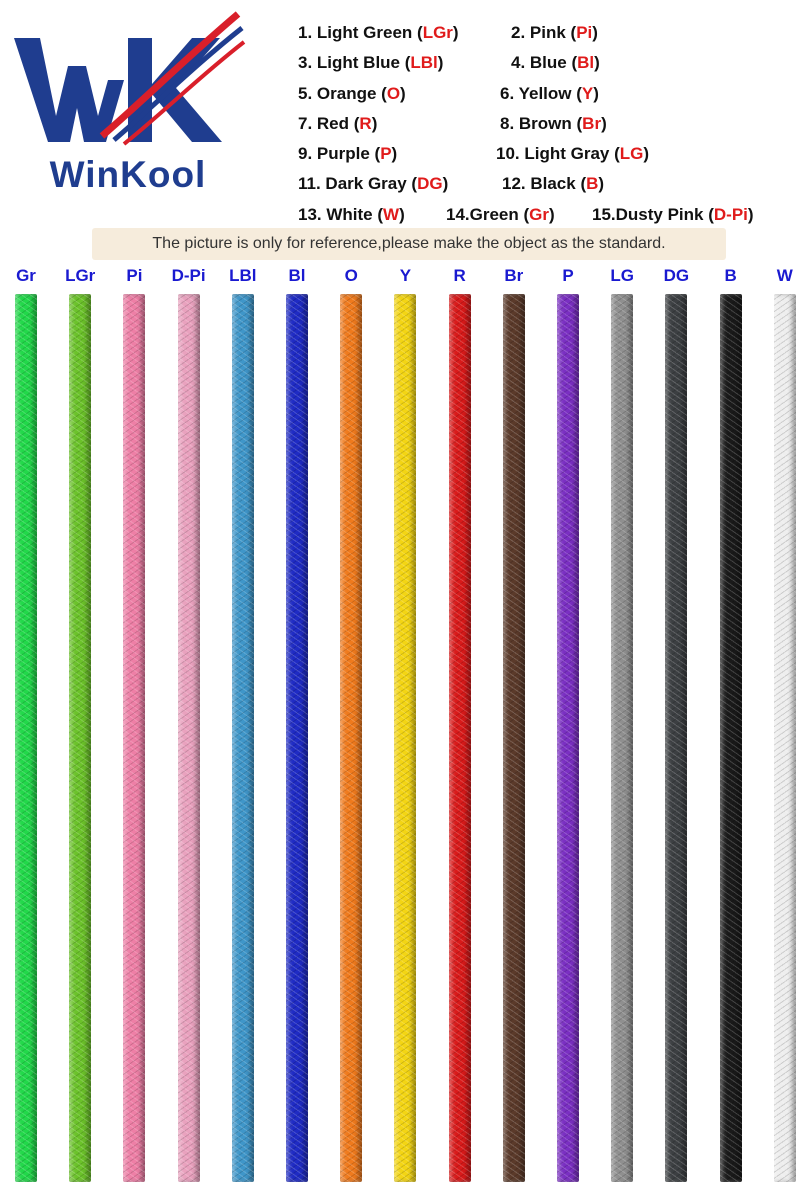 The height and width of the screenshot is (1200, 800). Describe the element at coordinates (329, 123) in the screenshot. I see `legend-label: 7. Red (` at that location.